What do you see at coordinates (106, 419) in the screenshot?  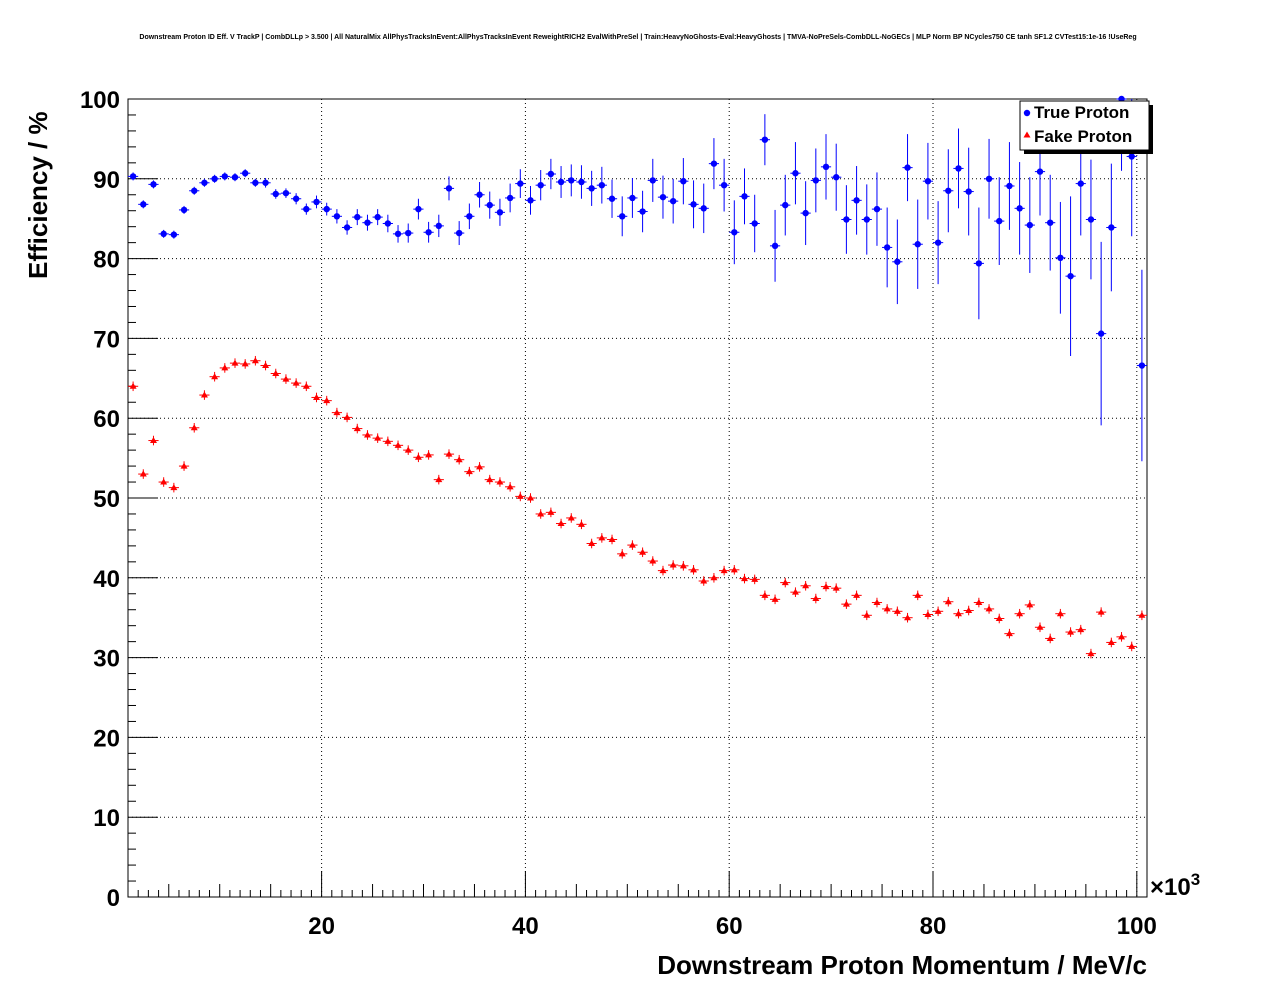 I see `y-tick-label: 60` at bounding box center [106, 419].